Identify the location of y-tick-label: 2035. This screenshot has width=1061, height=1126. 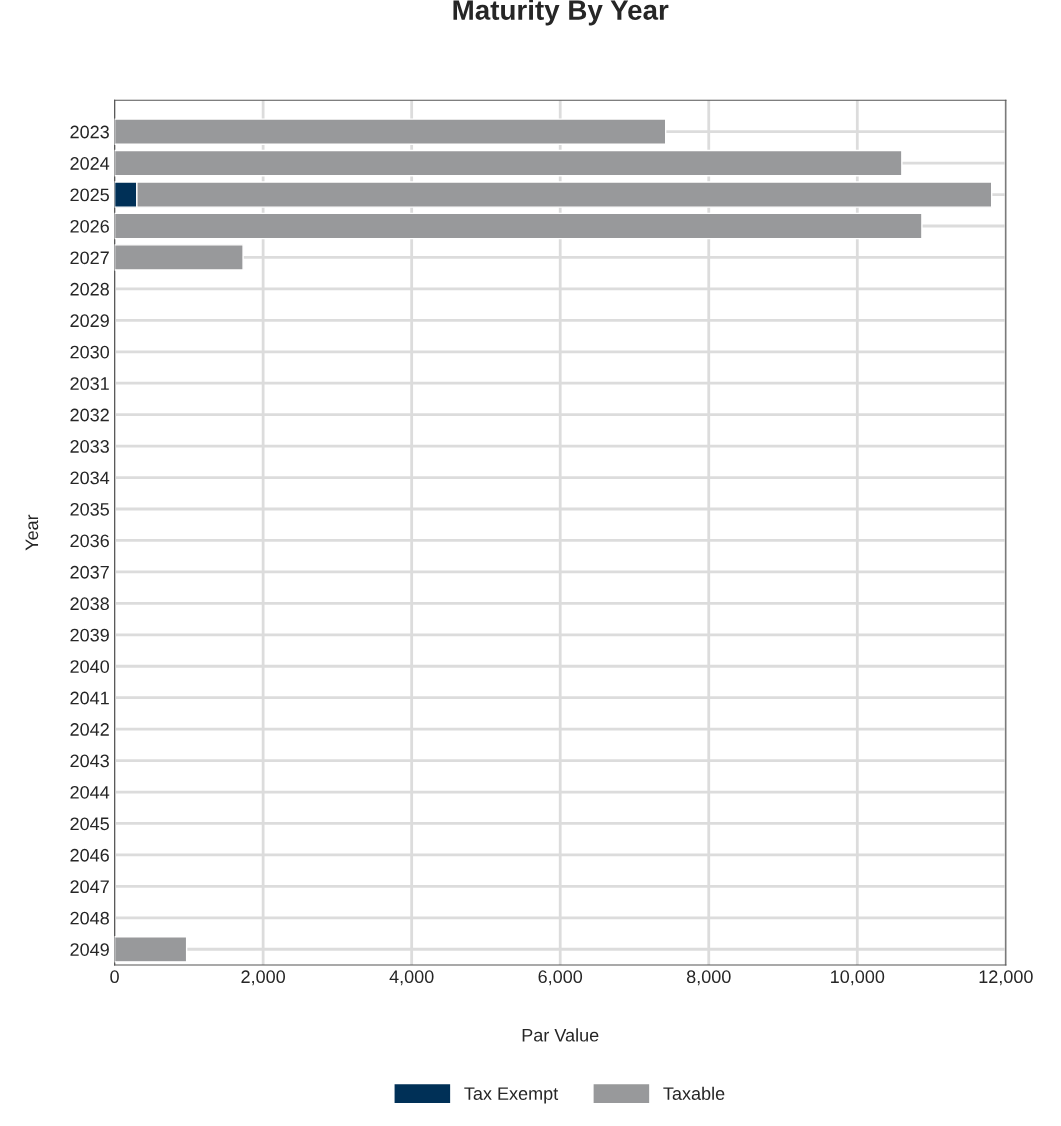
(89, 509).